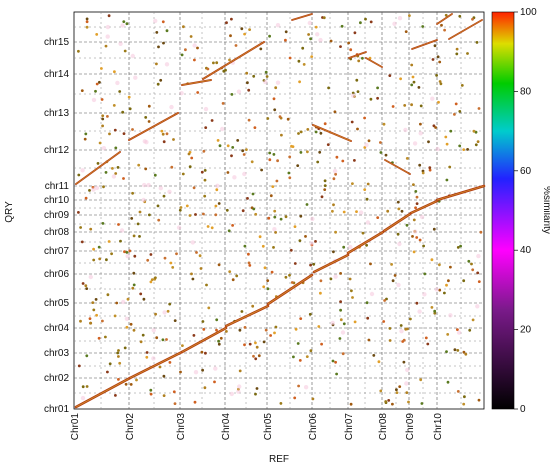 The height and width of the screenshot is (468, 550). What do you see at coordinates (56, 328) in the screenshot?
I see `y-tick-label: chr04` at bounding box center [56, 328].